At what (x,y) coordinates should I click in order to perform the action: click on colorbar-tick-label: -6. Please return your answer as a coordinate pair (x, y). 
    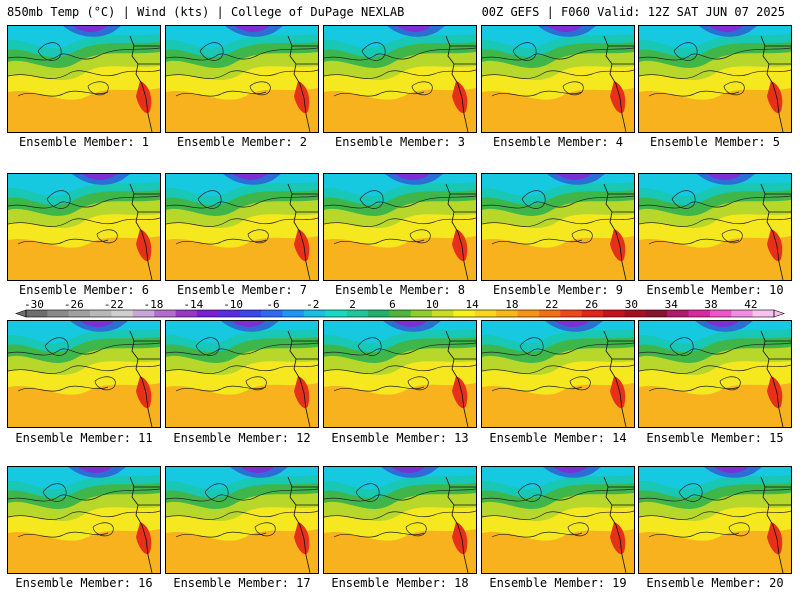
    Looking at the image, I should click on (272, 305).